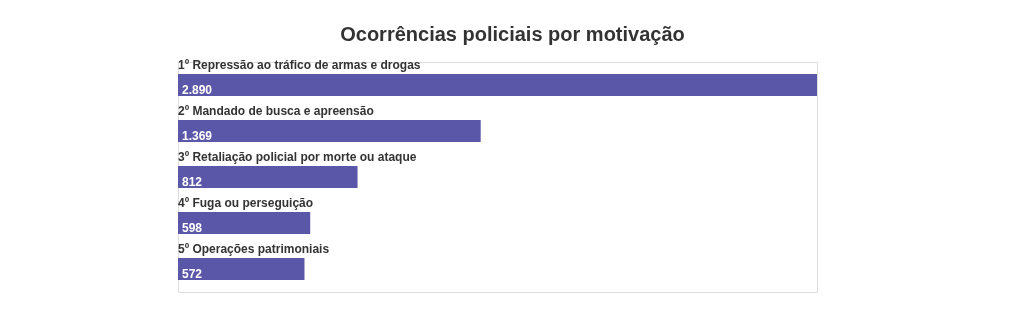 This screenshot has width=1024, height=328. I want to click on data-label: 812, so click(192, 182).